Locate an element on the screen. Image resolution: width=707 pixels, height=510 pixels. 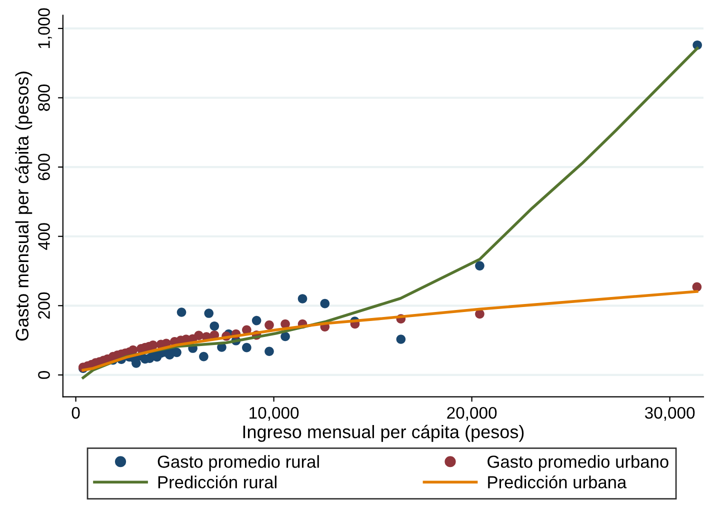
legend-label: Gasto promedio urbano is located at coordinates (578, 463).